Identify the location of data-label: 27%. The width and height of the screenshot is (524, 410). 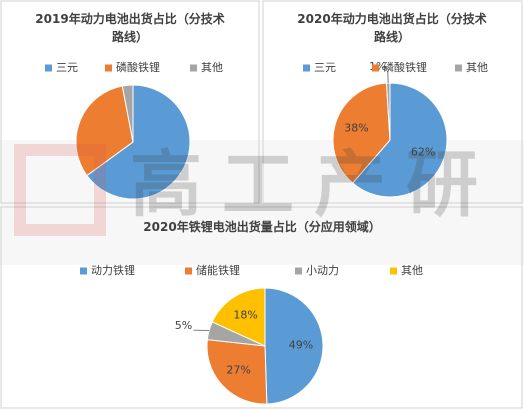
(238, 369).